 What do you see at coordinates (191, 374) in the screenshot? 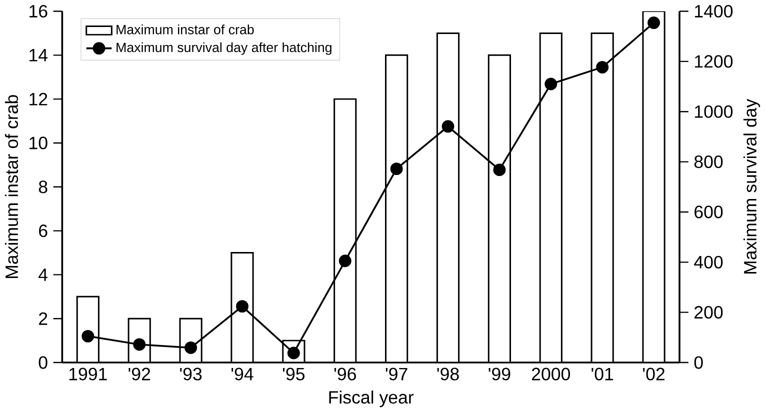
I see `x-tick-label: '93` at bounding box center [191, 374].